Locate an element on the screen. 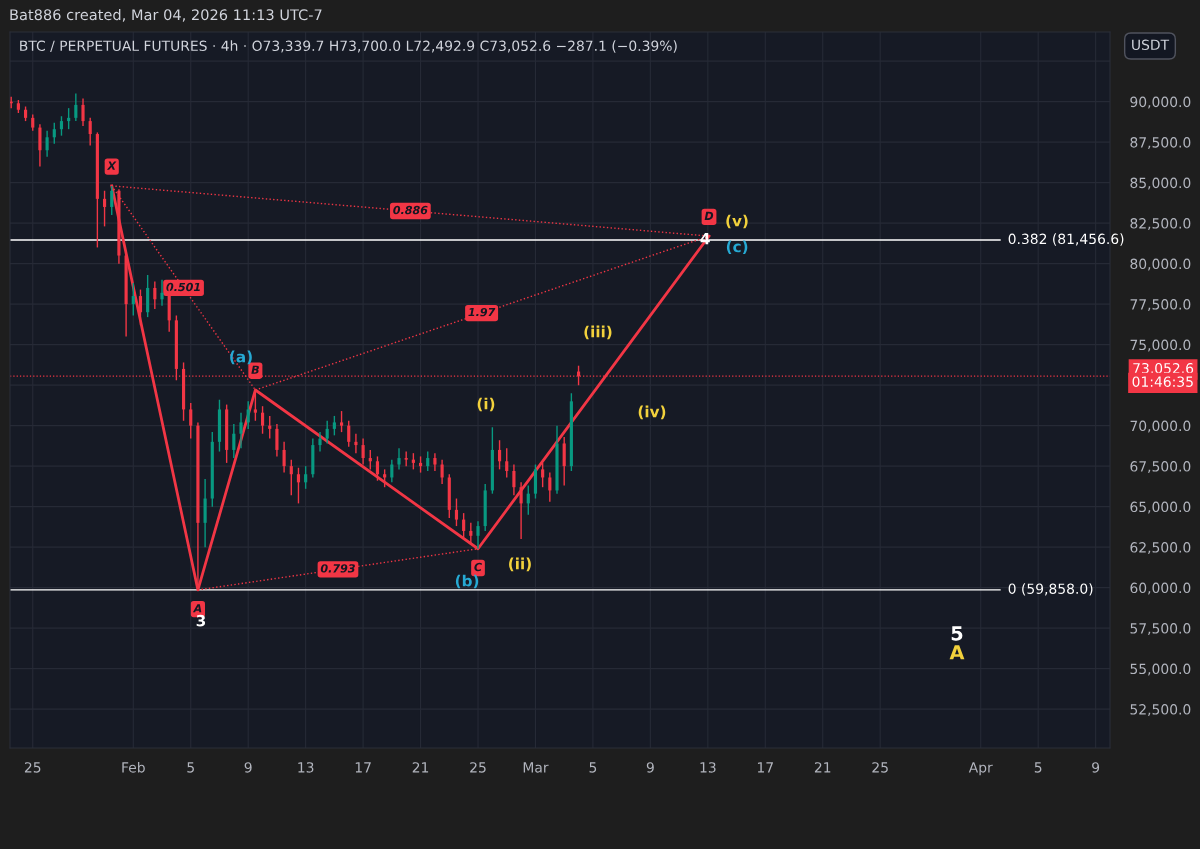 This screenshot has width=1200, height=849. ref-line-label: 0 (59,858.0) is located at coordinates (1050, 589).